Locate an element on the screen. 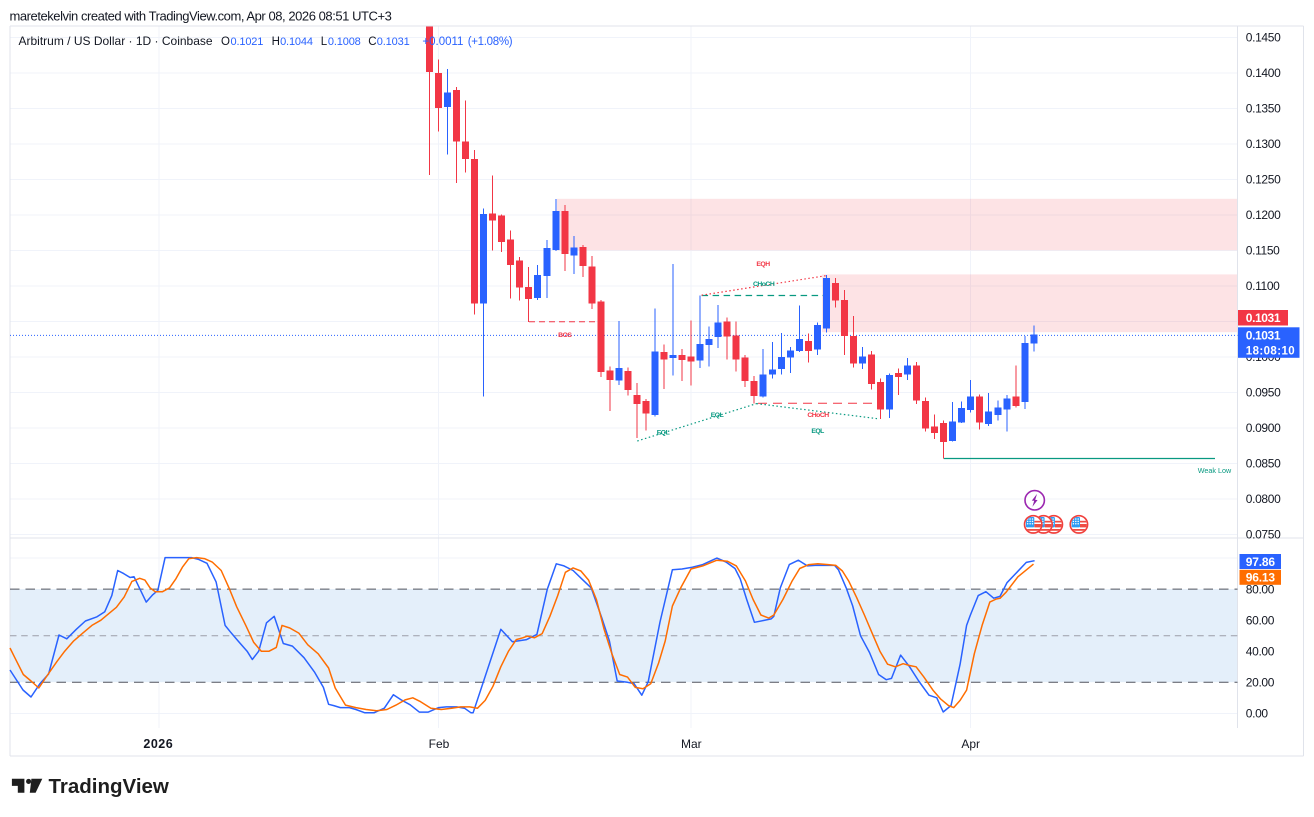  svg-text: 0.0900 is located at coordinates (1263, 428).